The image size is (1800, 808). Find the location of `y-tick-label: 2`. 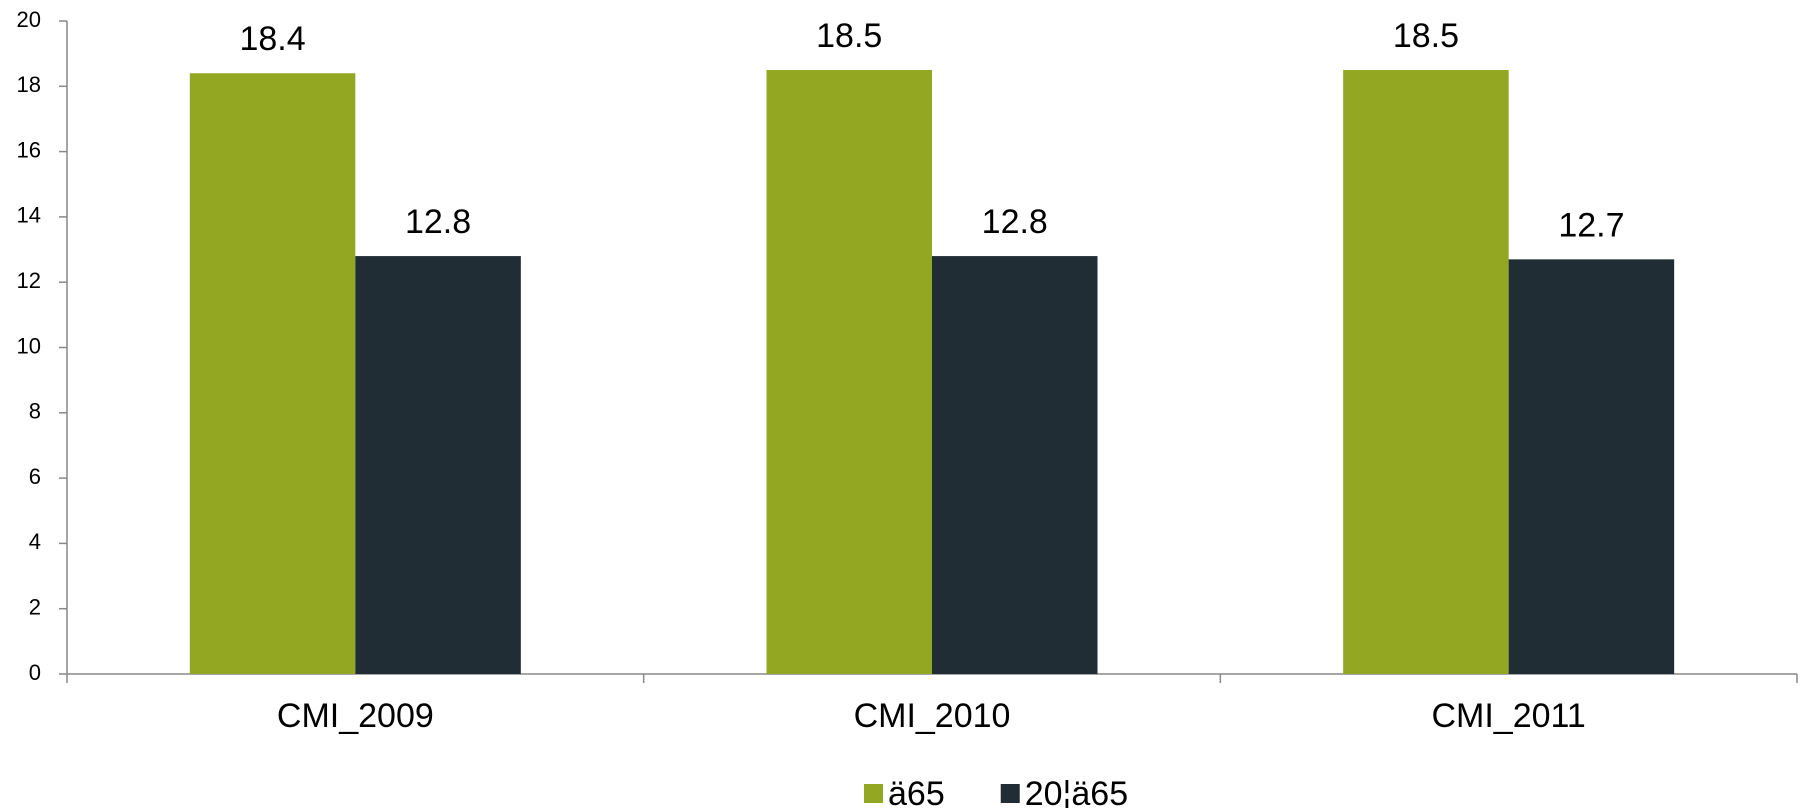

y-tick-label: 2 is located at coordinates (35, 607).